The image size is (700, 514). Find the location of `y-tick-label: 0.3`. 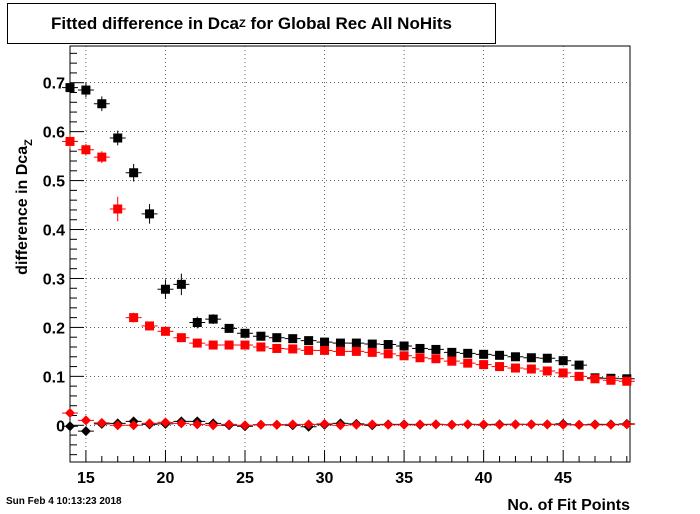

y-tick-label: 0.3 is located at coordinates (54, 279).